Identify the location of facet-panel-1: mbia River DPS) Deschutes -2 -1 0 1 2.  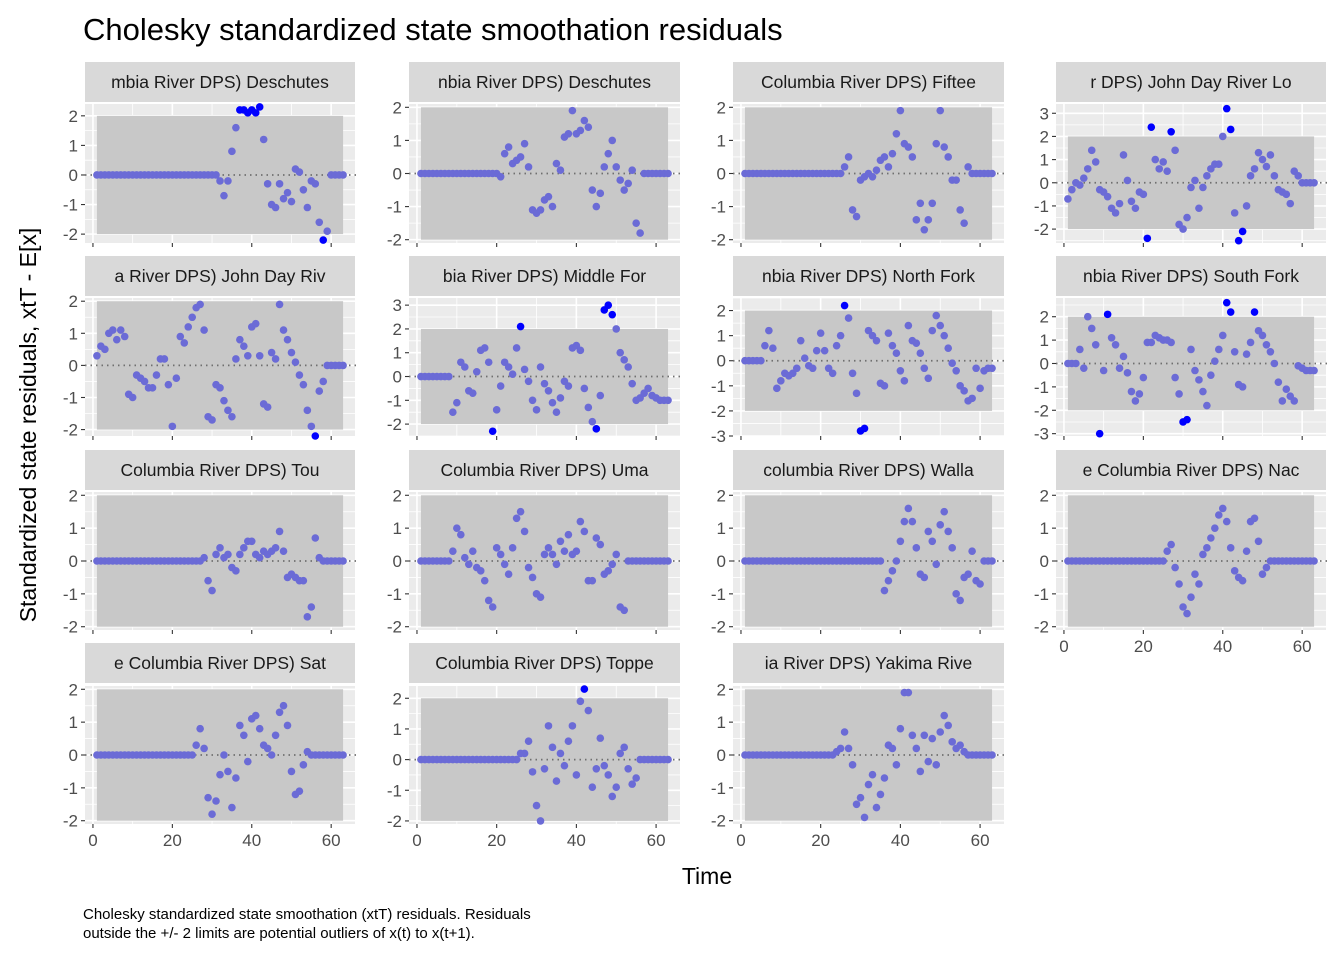
(210, 154).